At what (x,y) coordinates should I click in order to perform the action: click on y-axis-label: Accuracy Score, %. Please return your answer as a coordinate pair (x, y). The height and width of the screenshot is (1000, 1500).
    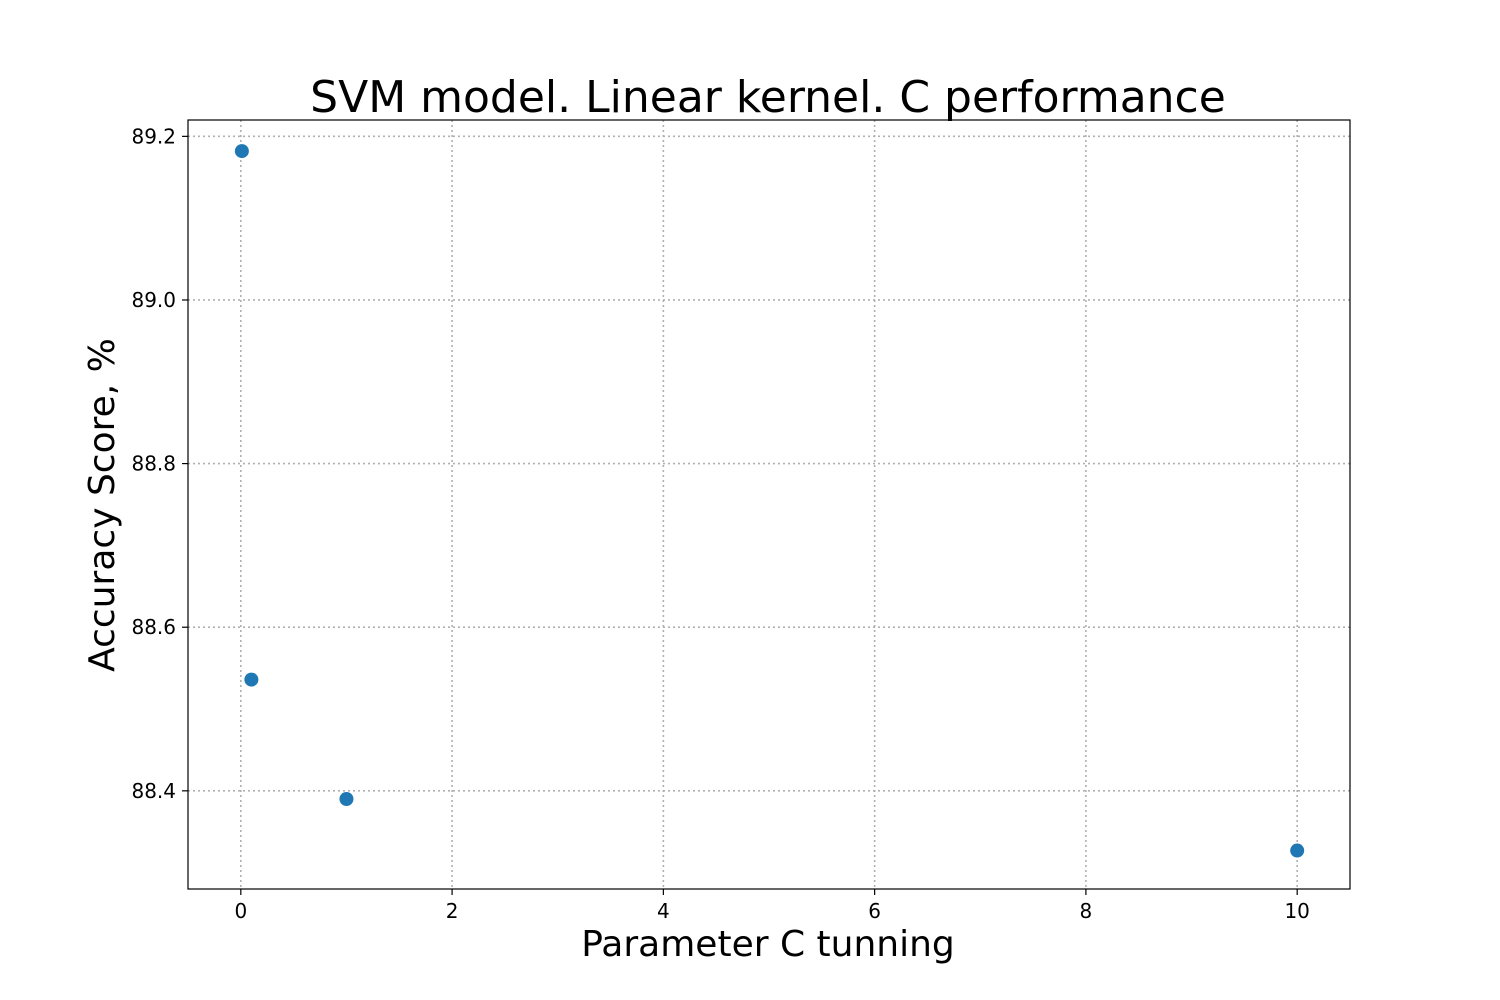
    Looking at the image, I should click on (102, 505).